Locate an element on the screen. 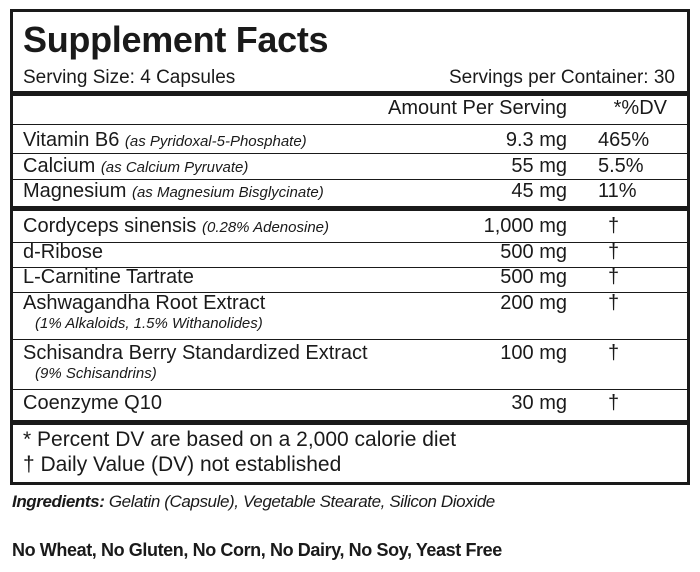 The image size is (700, 572). nutrient-name: Magnesium (as Magnesium Bisglycinate) is located at coordinates (173, 191).